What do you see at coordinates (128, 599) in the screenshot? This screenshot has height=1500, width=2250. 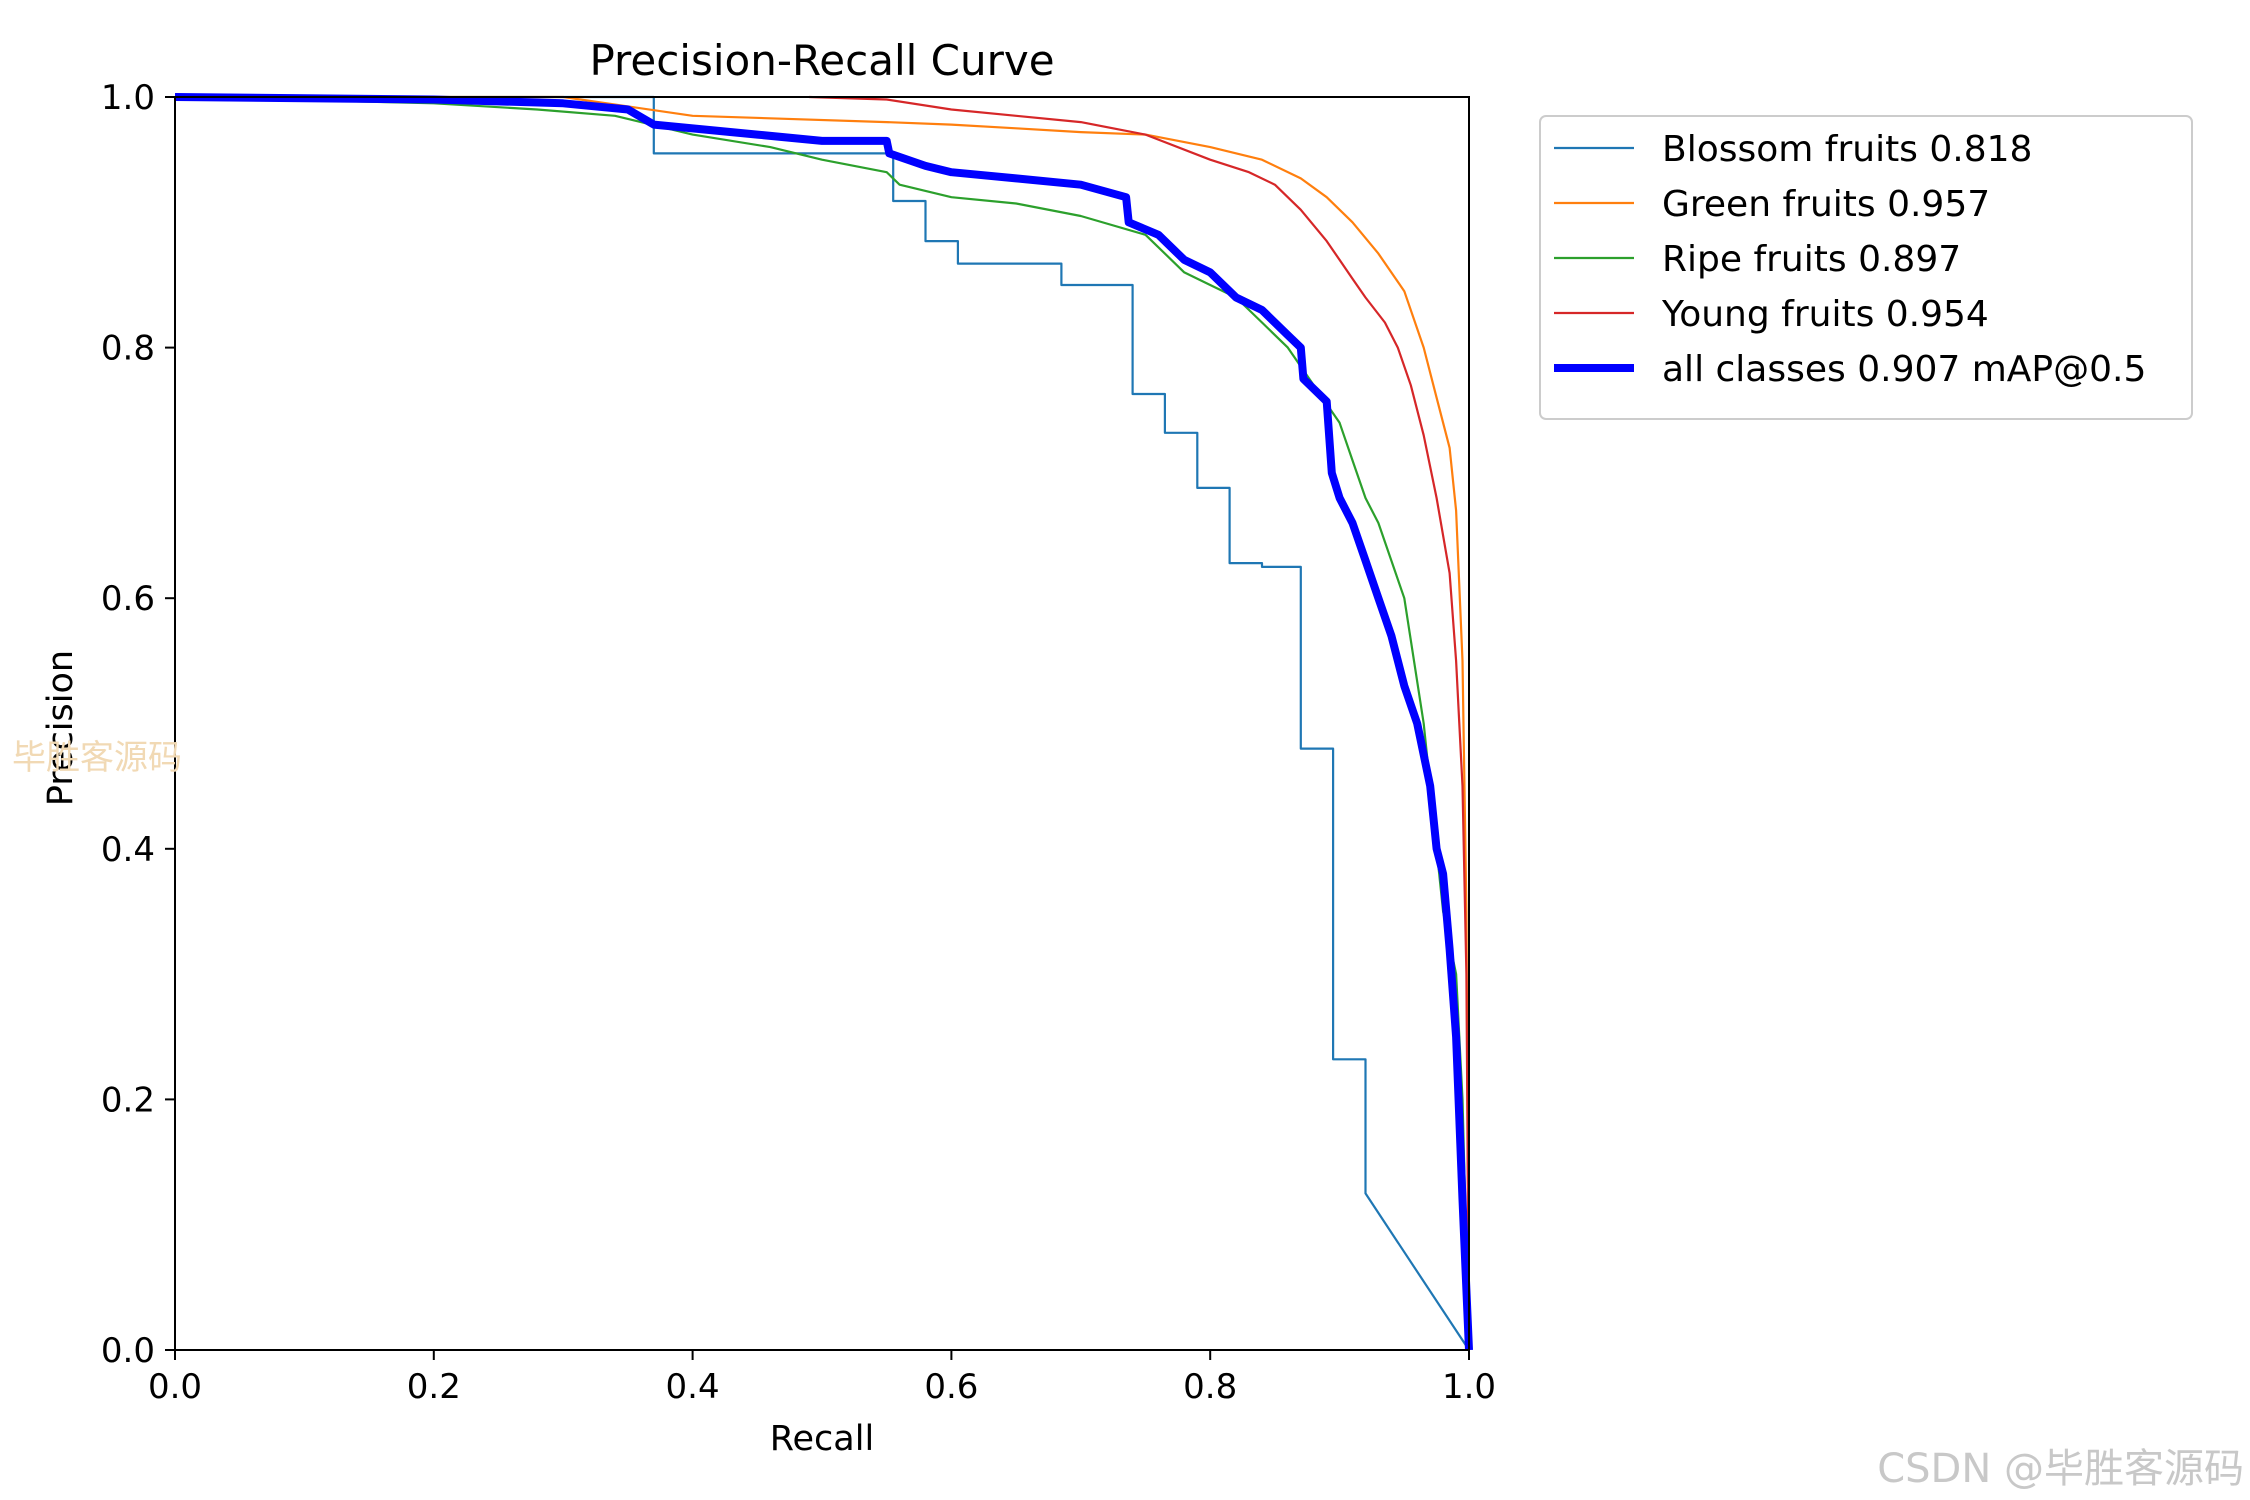 I see `y-tick-label: 0.6` at bounding box center [128, 599].